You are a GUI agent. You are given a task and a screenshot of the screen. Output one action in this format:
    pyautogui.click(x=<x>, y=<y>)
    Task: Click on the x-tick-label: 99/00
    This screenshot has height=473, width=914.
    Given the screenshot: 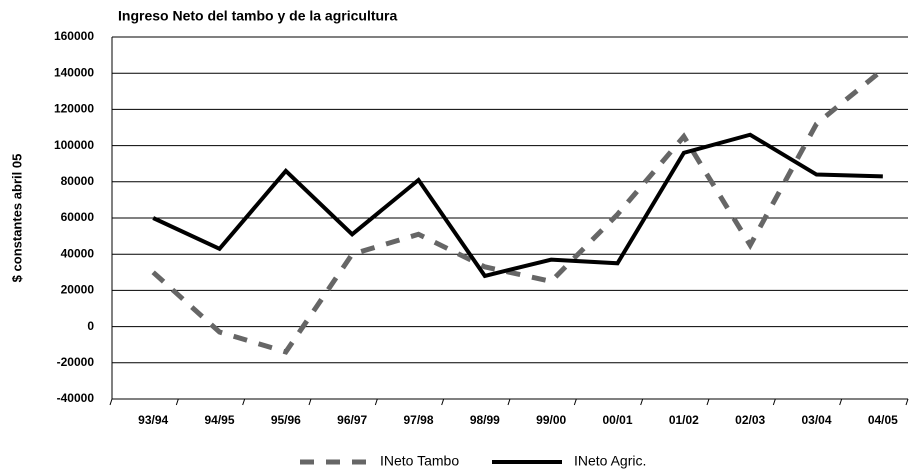 What is the action you would take?
    pyautogui.click(x=551, y=420)
    